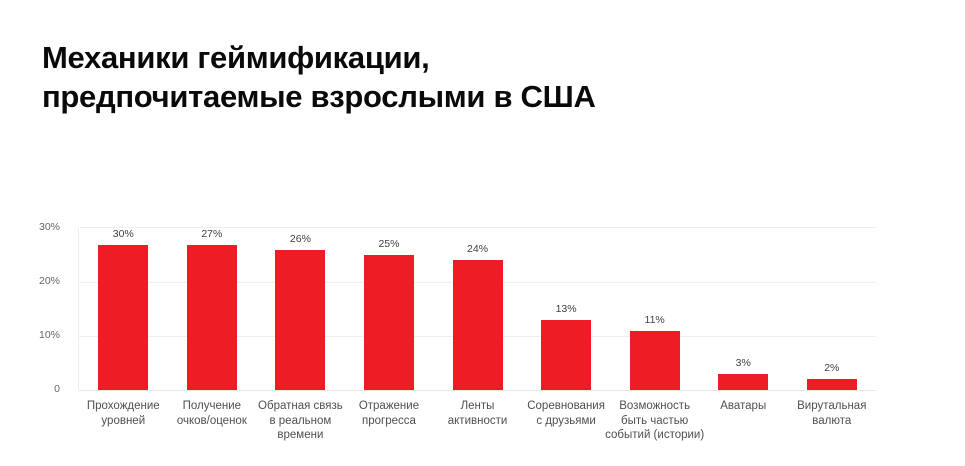 The height and width of the screenshot is (466, 965). What do you see at coordinates (300, 435) in the screenshot?
I see `bar-category-label-line: времени` at bounding box center [300, 435].